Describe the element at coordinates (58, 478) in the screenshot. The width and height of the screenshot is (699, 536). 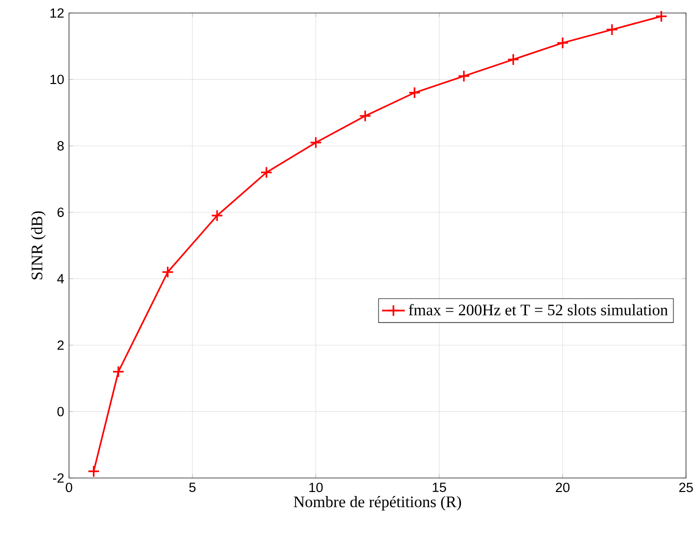
I see `y-tick-label: -2` at that location.